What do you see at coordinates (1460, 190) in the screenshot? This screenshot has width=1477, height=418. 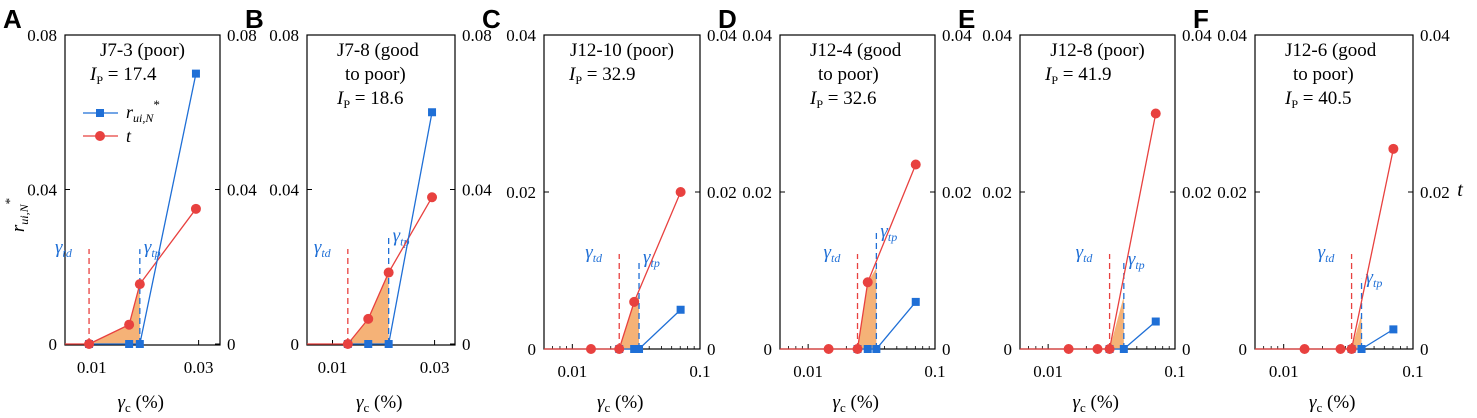 I see `y-axis-label-right: t` at bounding box center [1460, 190].